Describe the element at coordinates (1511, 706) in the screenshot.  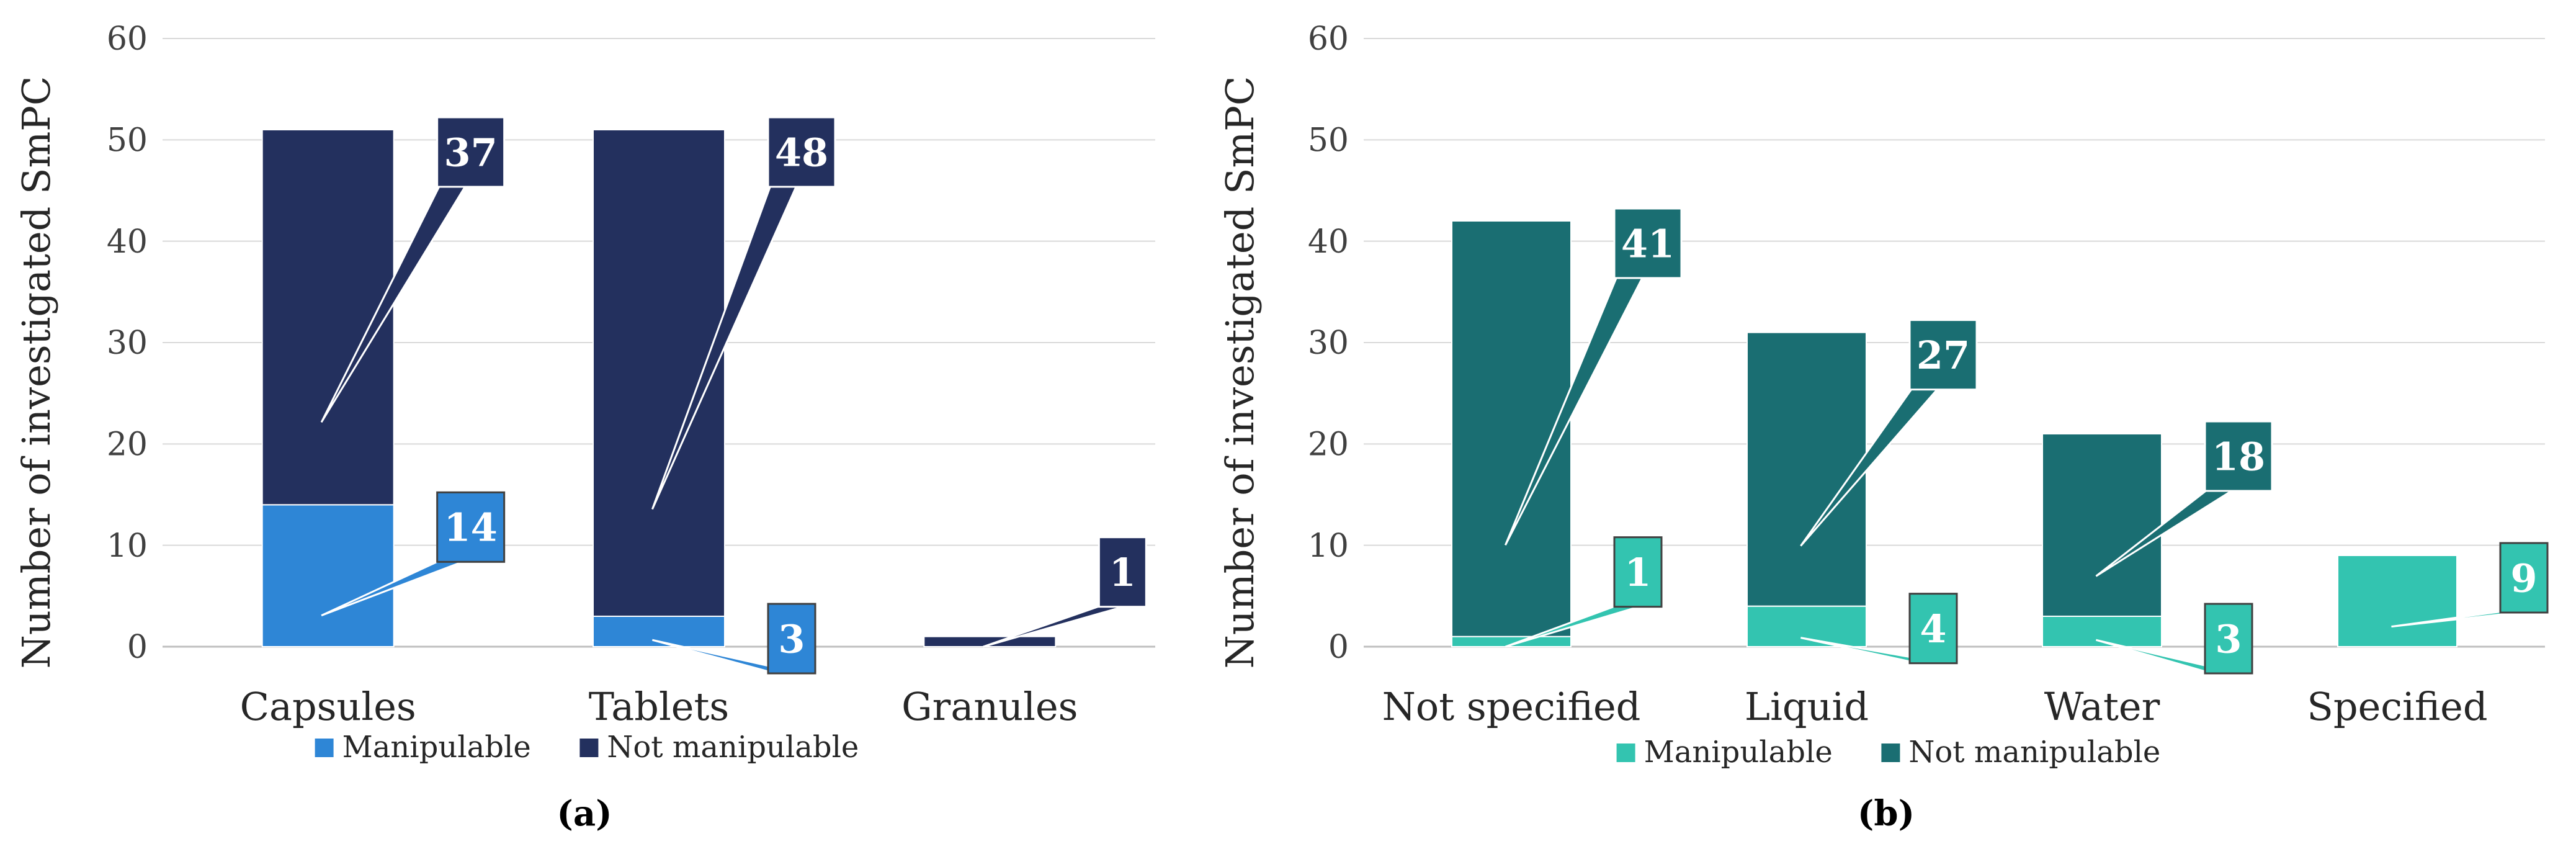
I see `panel-2-category-label: Not specified` at that location.